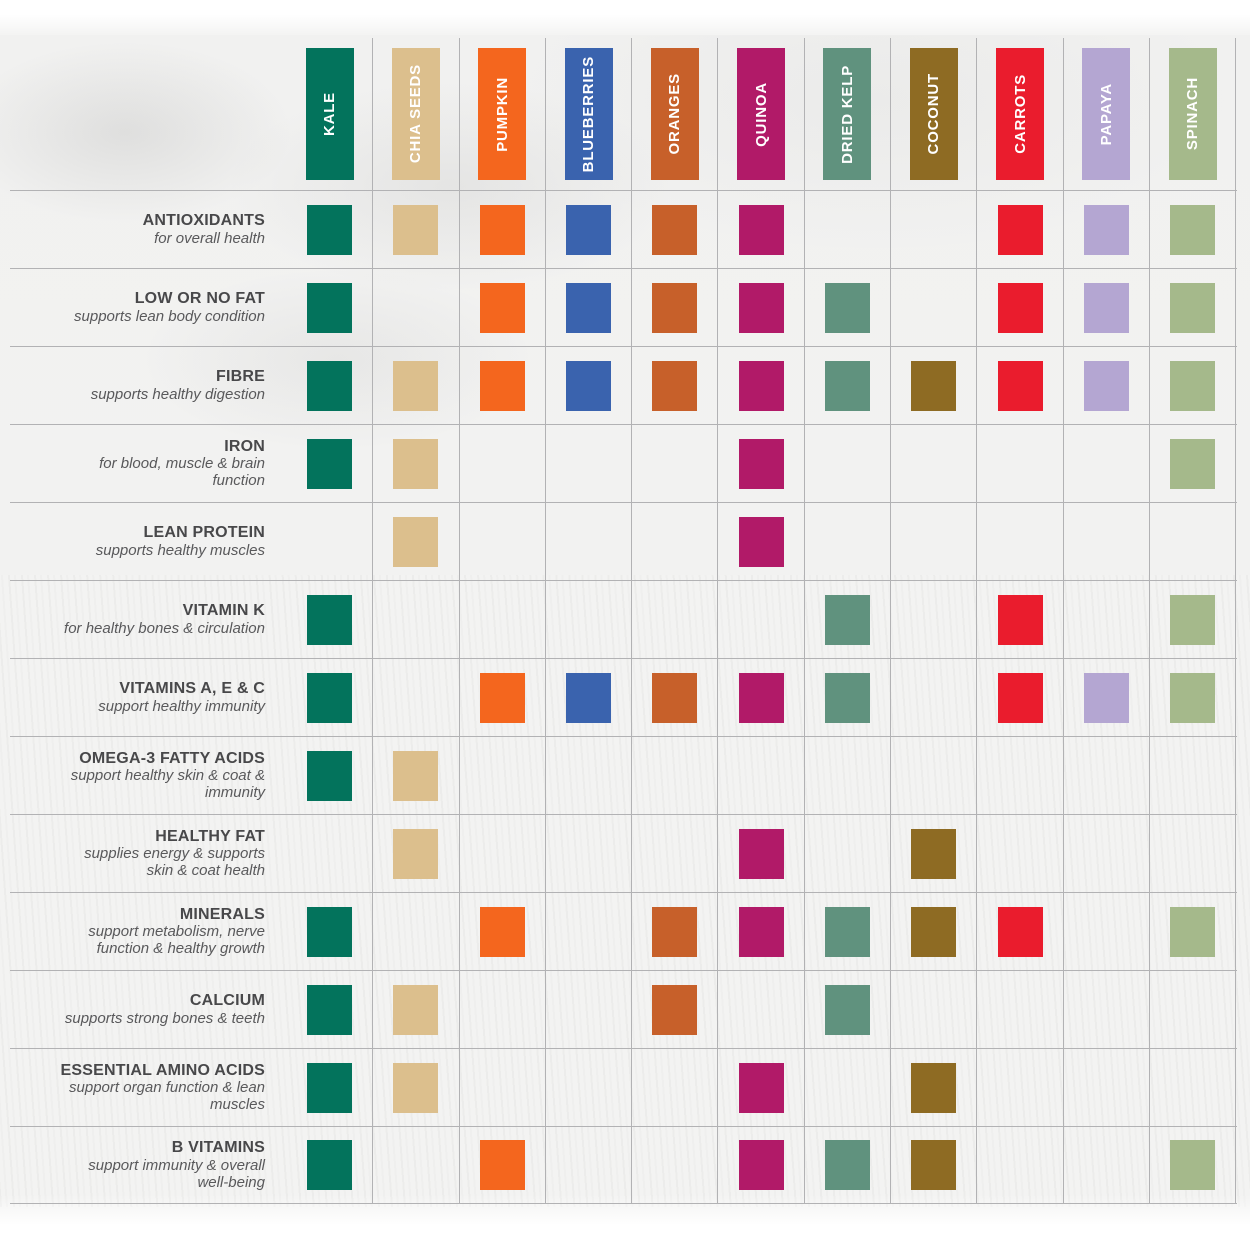  I want to click on row-title: ESSENTIAL AMINO ACIDS, so click(162, 1070).